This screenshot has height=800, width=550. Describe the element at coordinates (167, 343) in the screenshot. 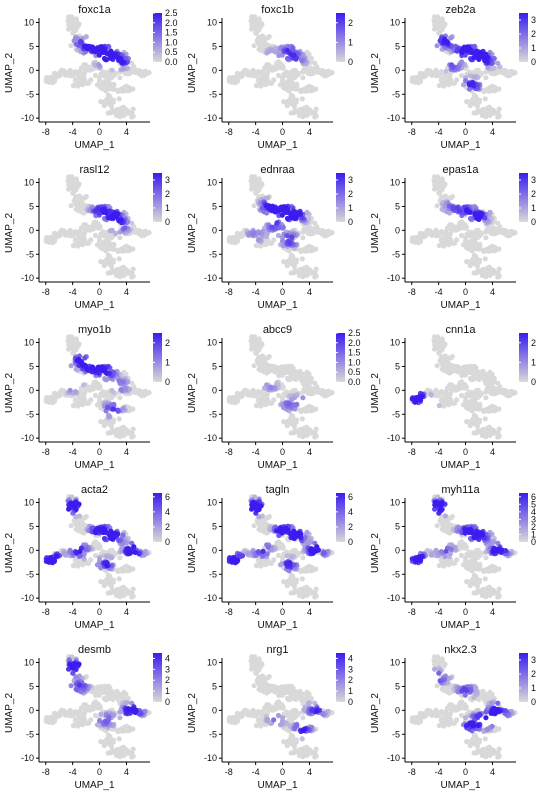

I see `legend-tick-label: 2` at that location.